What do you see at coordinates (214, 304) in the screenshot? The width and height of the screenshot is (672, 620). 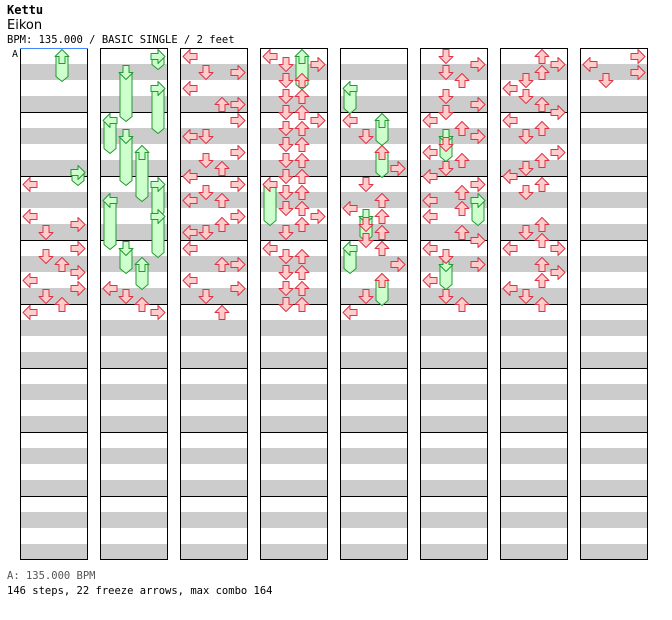 I see `column-border` at bounding box center [214, 304].